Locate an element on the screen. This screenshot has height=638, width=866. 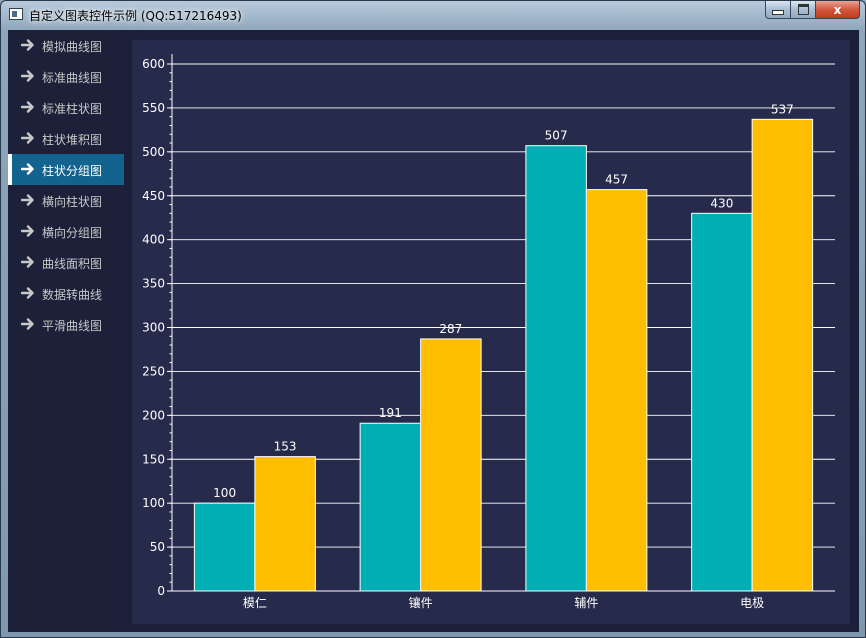
close-icon: x is located at coordinates (837, 9).